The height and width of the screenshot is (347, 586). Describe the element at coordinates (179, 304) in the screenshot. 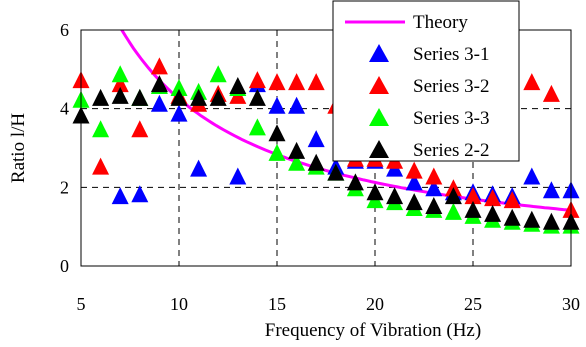

I see `x-tick-label: 10` at that location.